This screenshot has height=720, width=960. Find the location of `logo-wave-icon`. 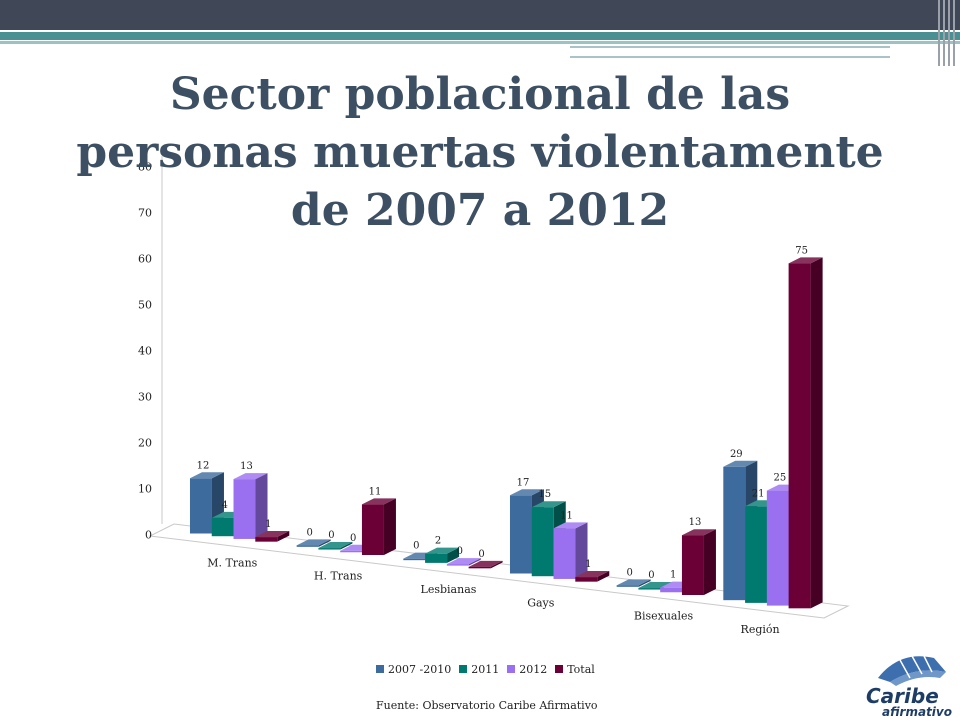

logo-wave-icon is located at coordinates (912, 670).